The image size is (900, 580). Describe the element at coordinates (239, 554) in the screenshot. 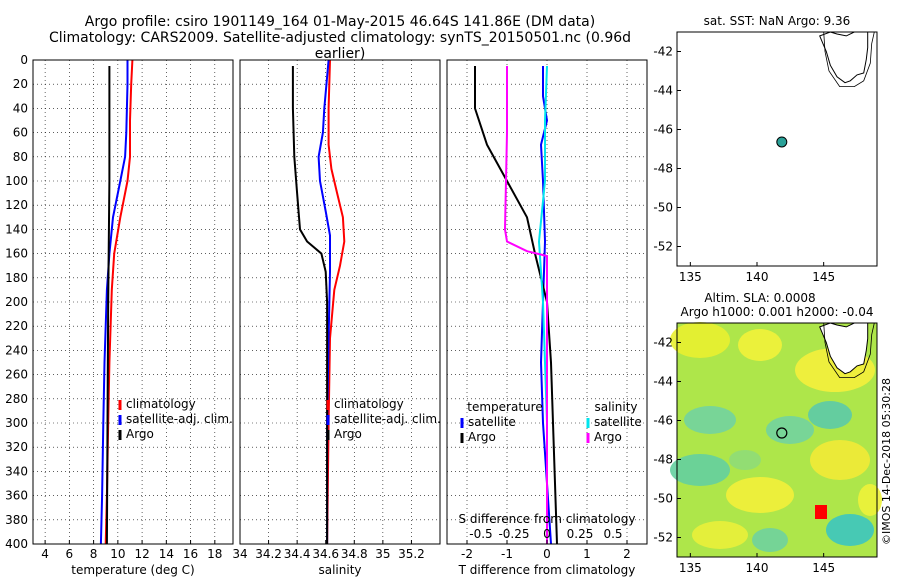

I see `salinity-xtick-label: 34` at that location.